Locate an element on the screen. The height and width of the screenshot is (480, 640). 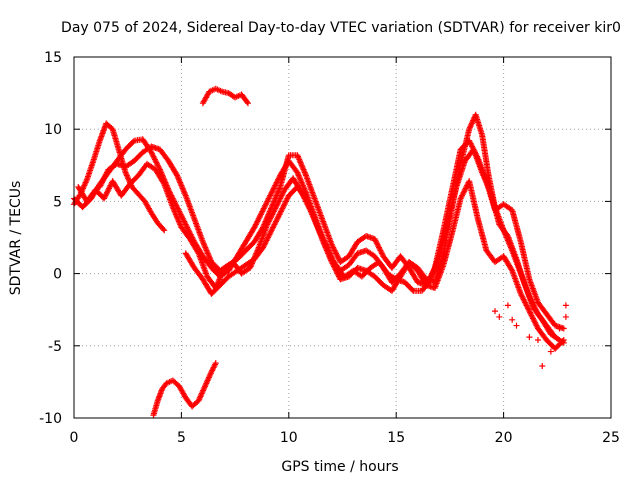
x-tick-label: 0 is located at coordinates (74, 438).